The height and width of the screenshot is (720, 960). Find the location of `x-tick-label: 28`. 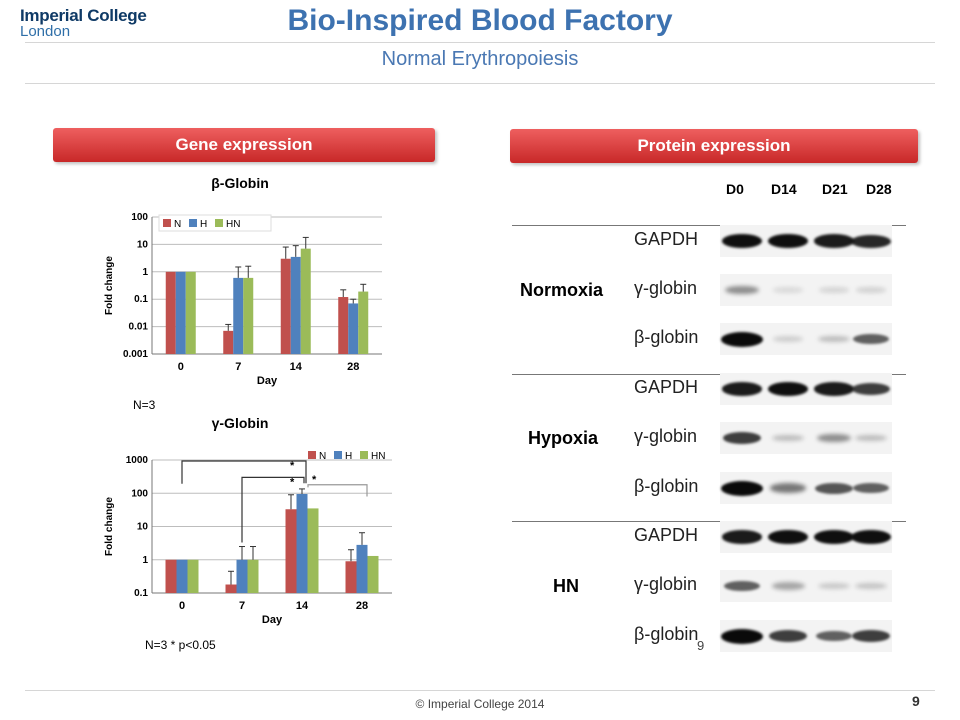

x-tick-label: 28 is located at coordinates (362, 606).